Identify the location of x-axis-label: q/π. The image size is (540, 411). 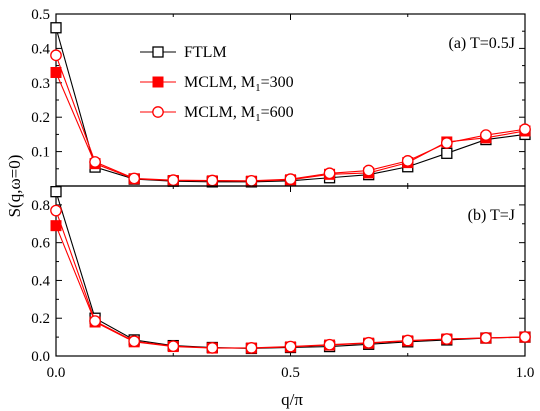
(292, 399).